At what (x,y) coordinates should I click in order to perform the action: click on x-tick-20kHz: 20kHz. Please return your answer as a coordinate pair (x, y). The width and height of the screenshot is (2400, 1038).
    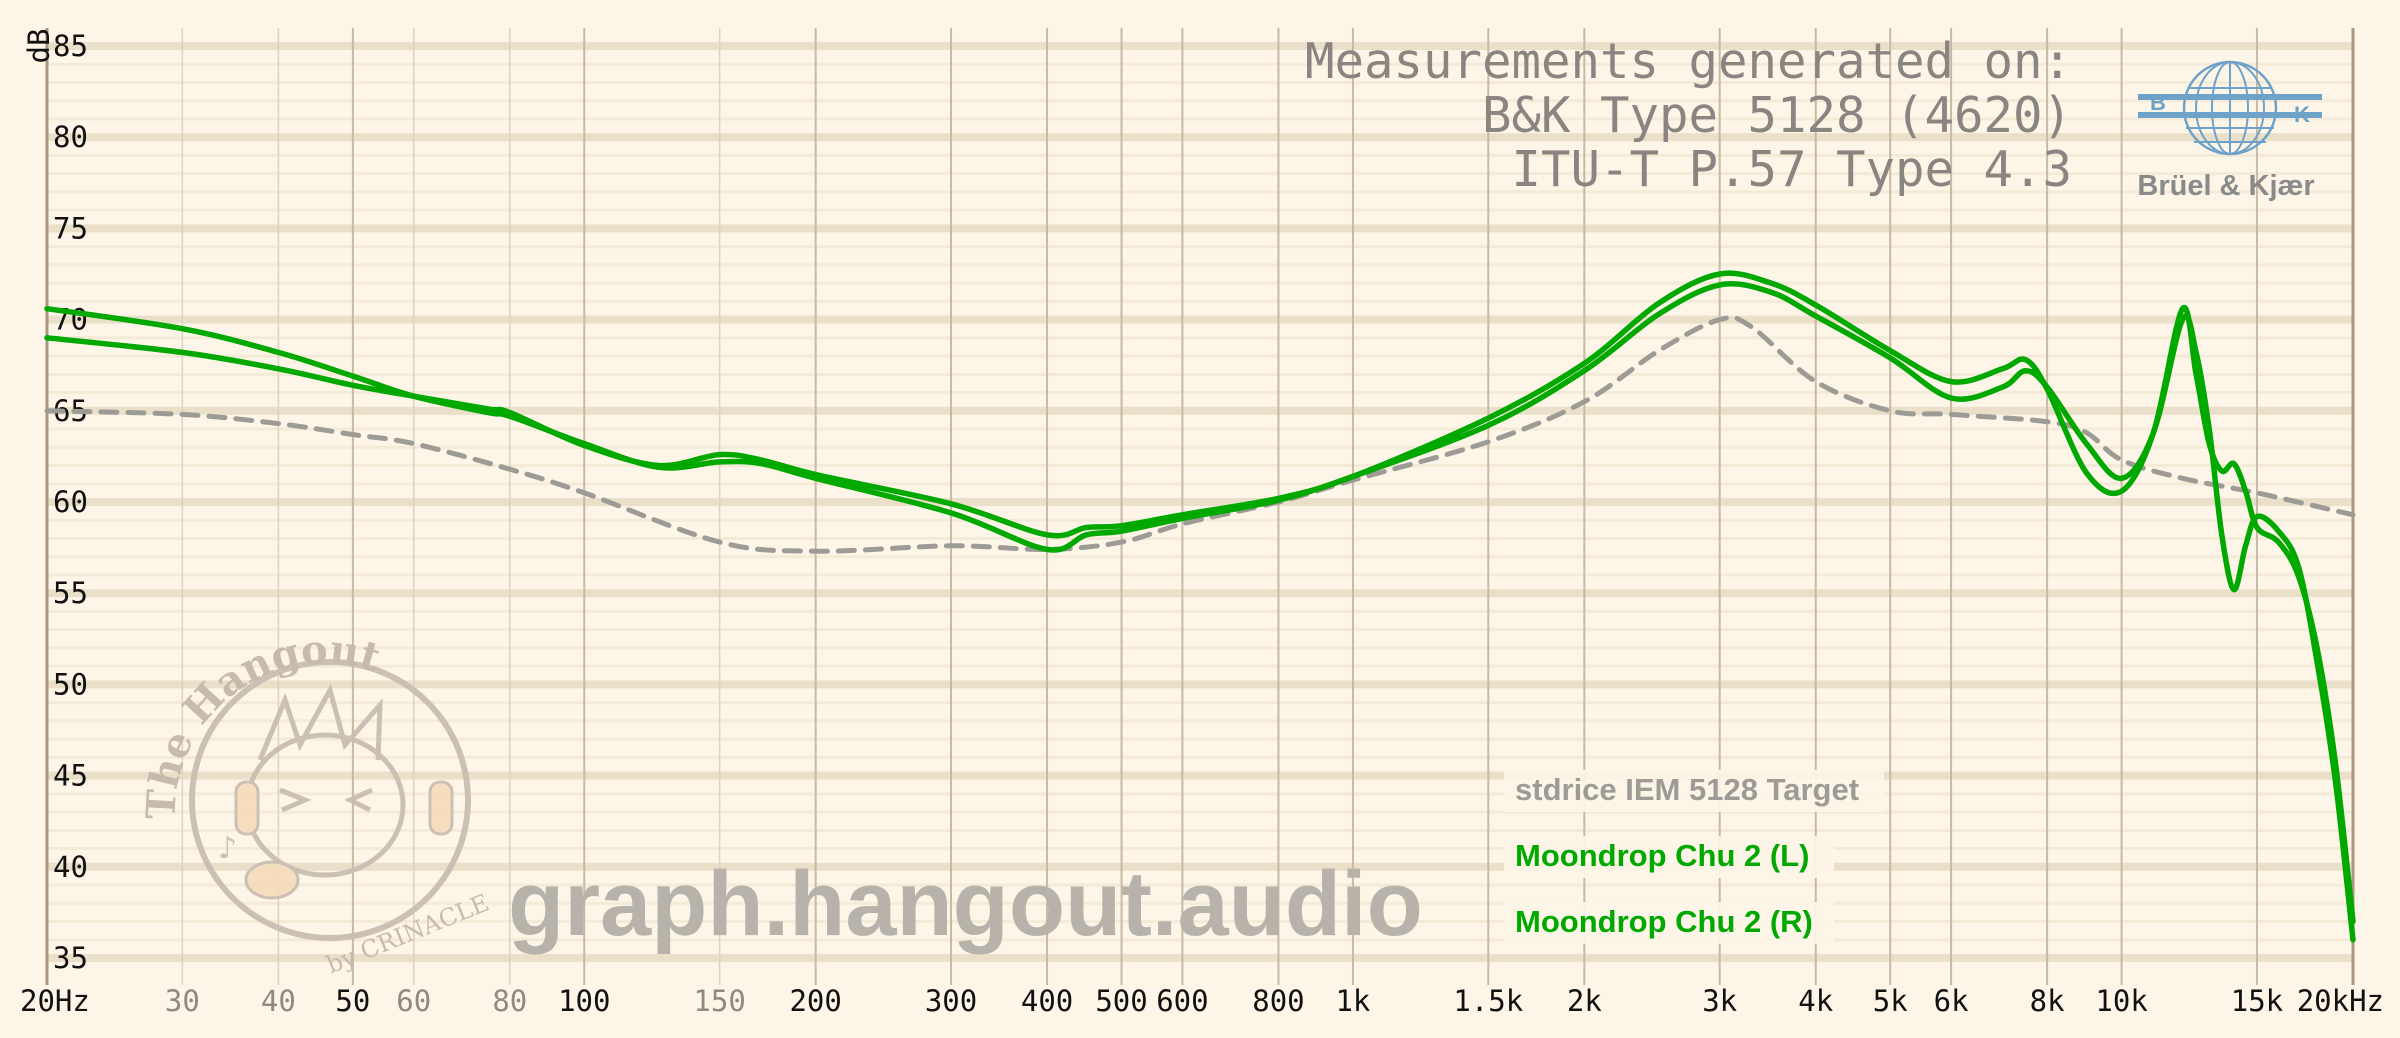
    Looking at the image, I should click on (2340, 1001).